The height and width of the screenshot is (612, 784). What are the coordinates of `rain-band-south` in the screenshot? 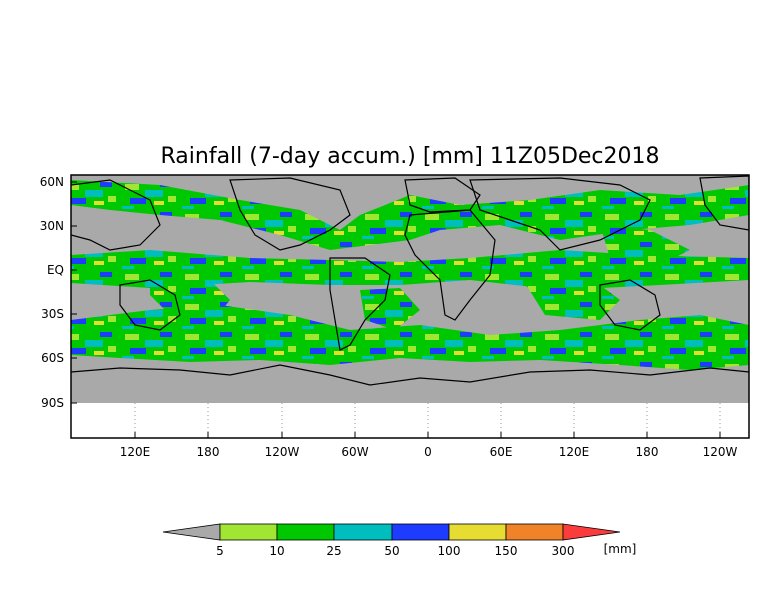 It's located at (410, 337).